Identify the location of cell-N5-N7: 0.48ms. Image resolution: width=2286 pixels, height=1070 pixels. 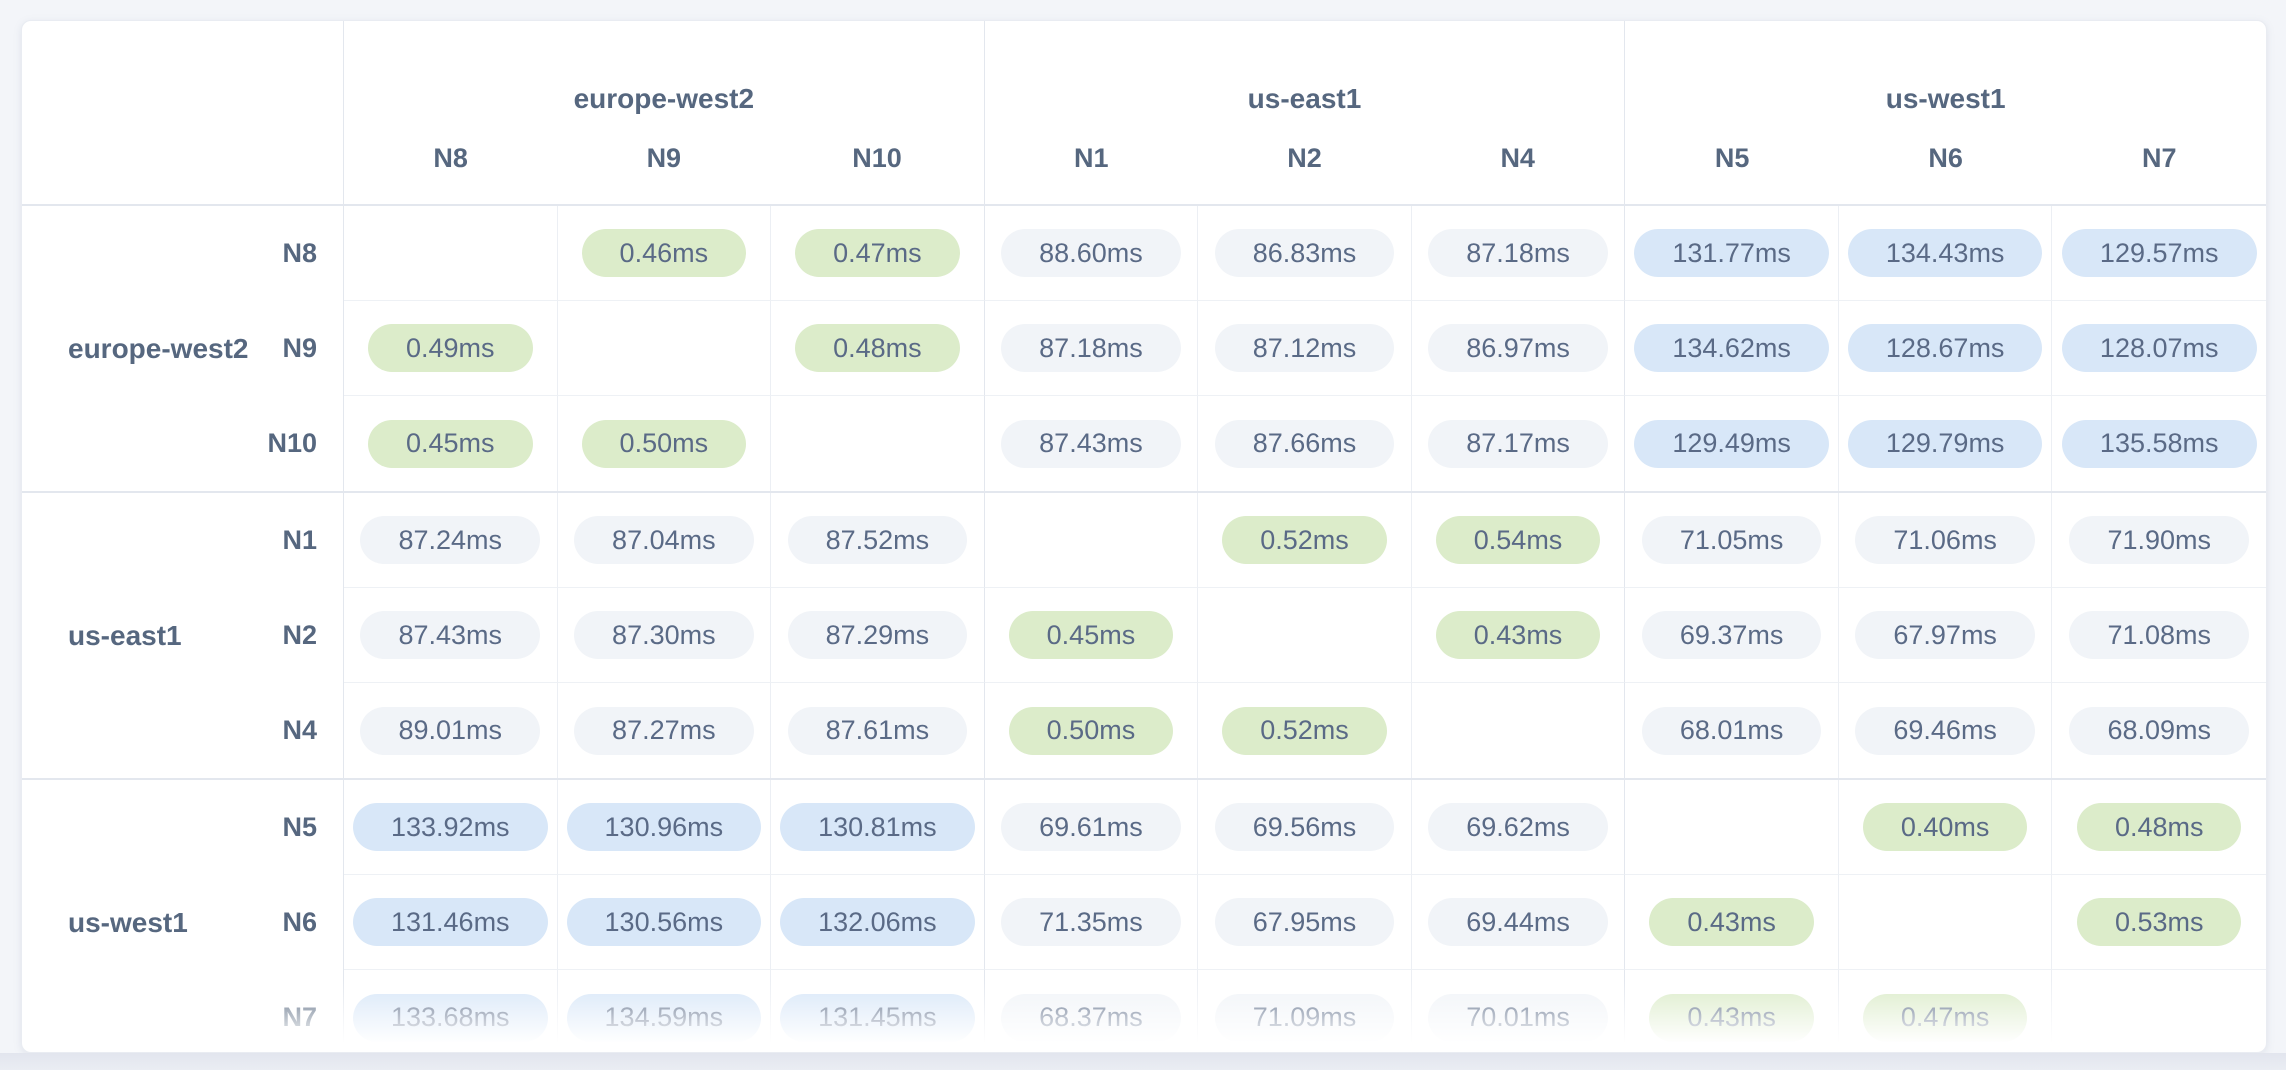
(2159, 827).